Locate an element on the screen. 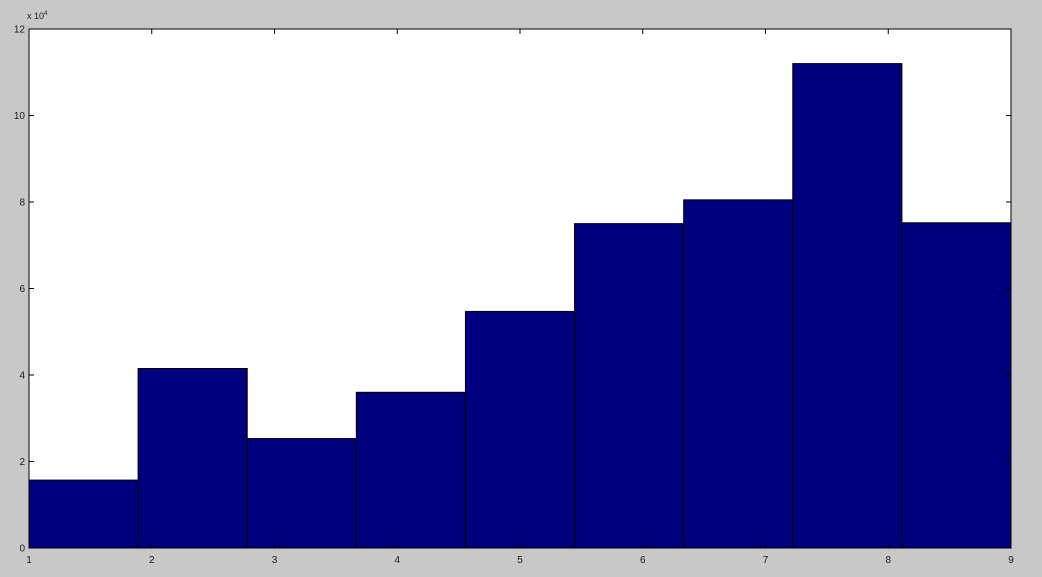 The height and width of the screenshot is (577, 1042). x-tick-label: 8 is located at coordinates (888, 560).